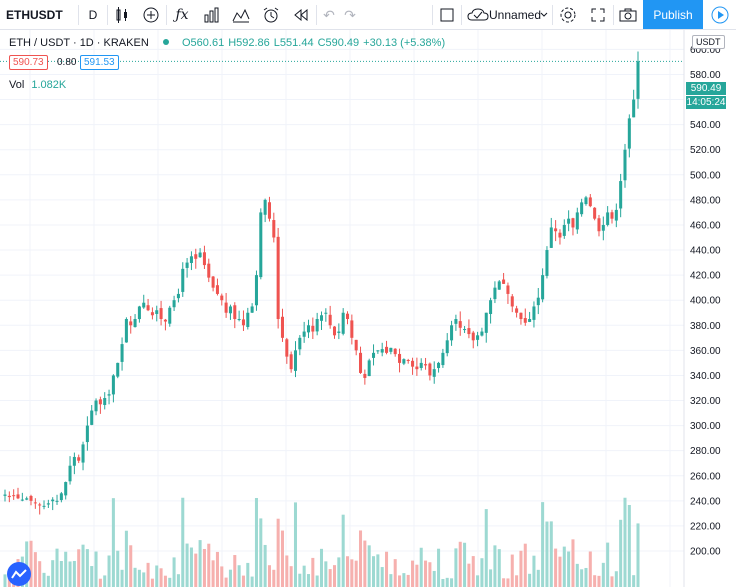 The height and width of the screenshot is (587, 736). What do you see at coordinates (705, 451) in the screenshot?
I see `y-tick-label: 280.00` at bounding box center [705, 451].